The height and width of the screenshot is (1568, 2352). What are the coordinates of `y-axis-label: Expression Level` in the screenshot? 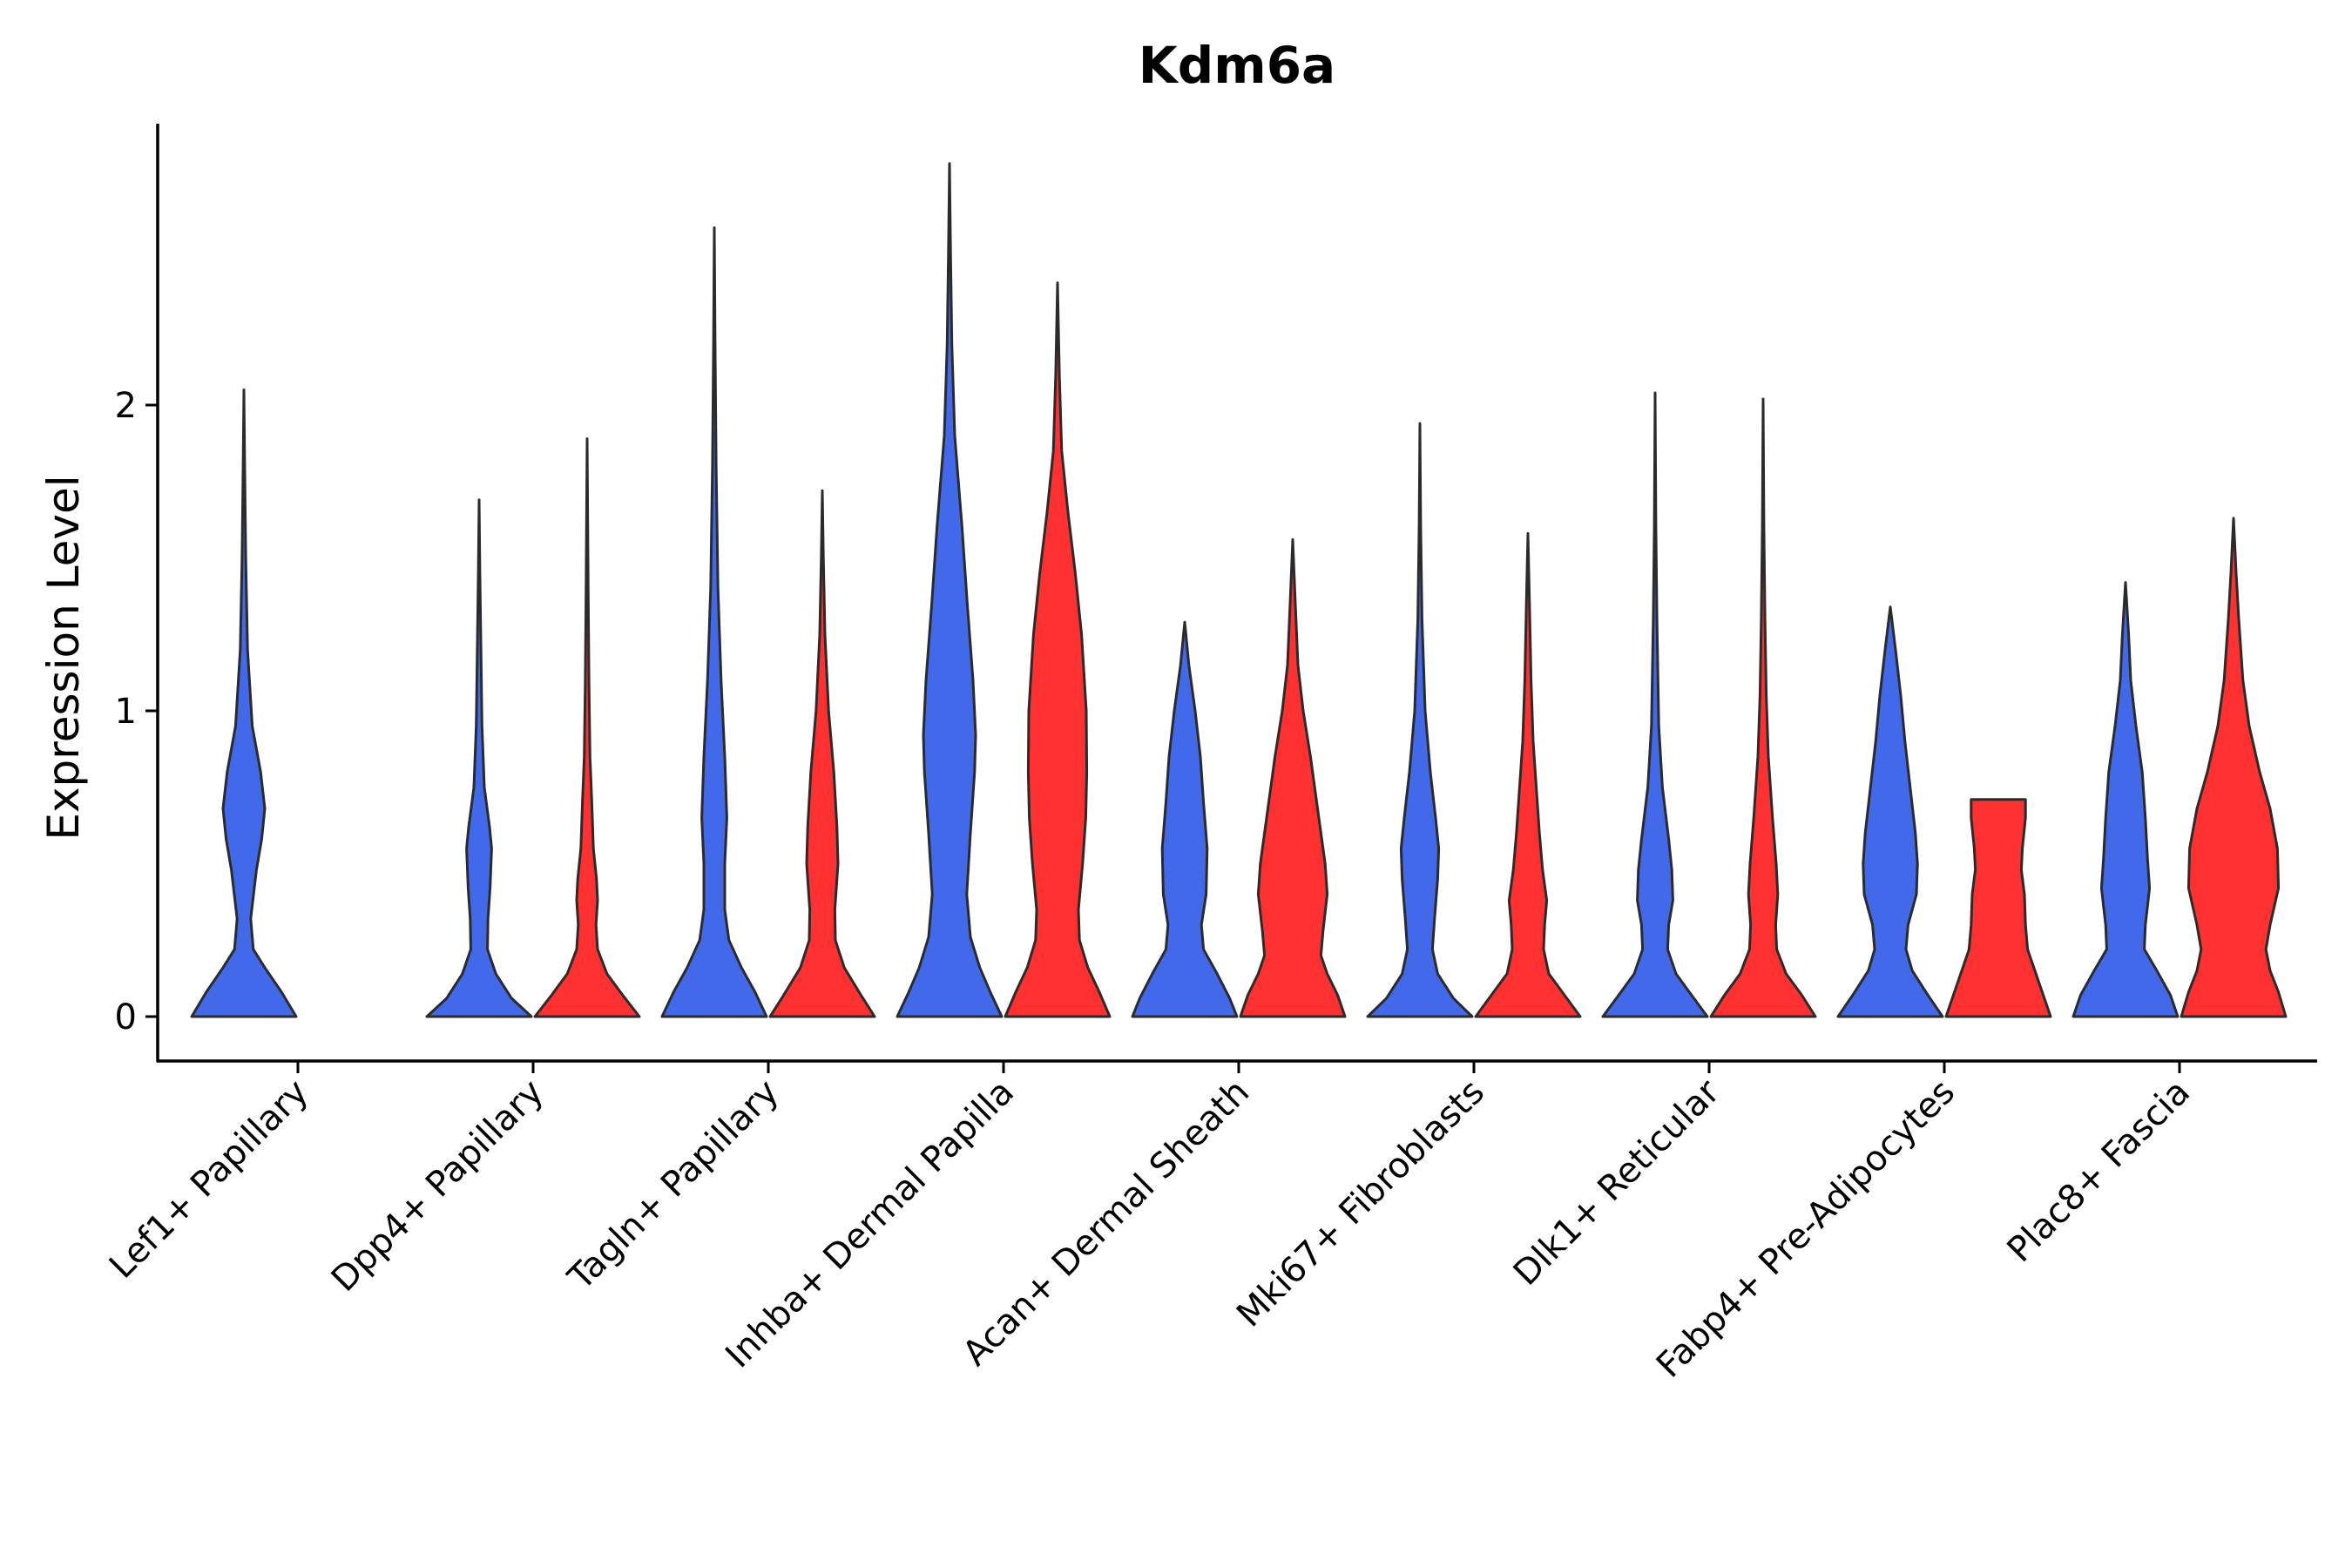 It's located at (64, 657).